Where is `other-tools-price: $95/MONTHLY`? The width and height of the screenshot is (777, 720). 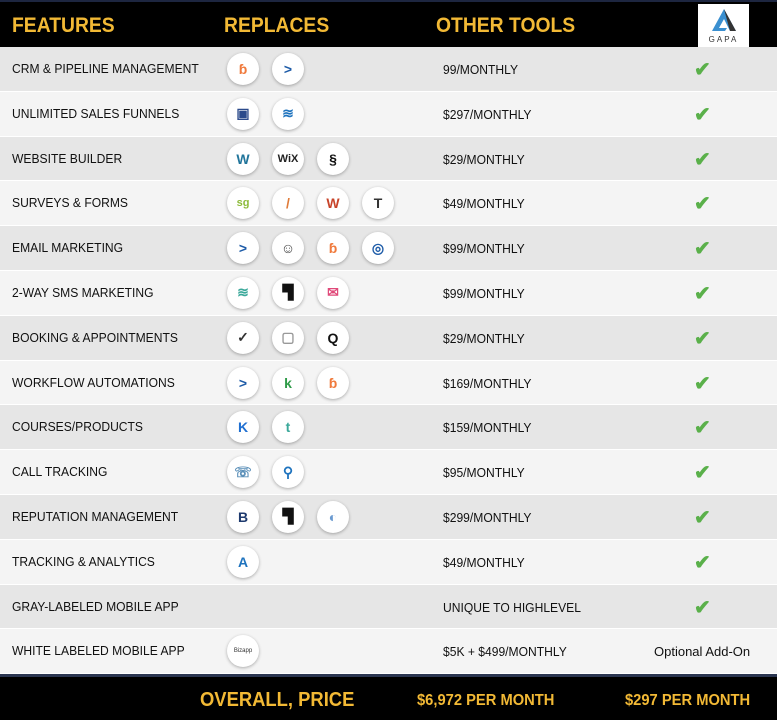
other-tools-price: $95/MONTHLY is located at coordinates (484, 473).